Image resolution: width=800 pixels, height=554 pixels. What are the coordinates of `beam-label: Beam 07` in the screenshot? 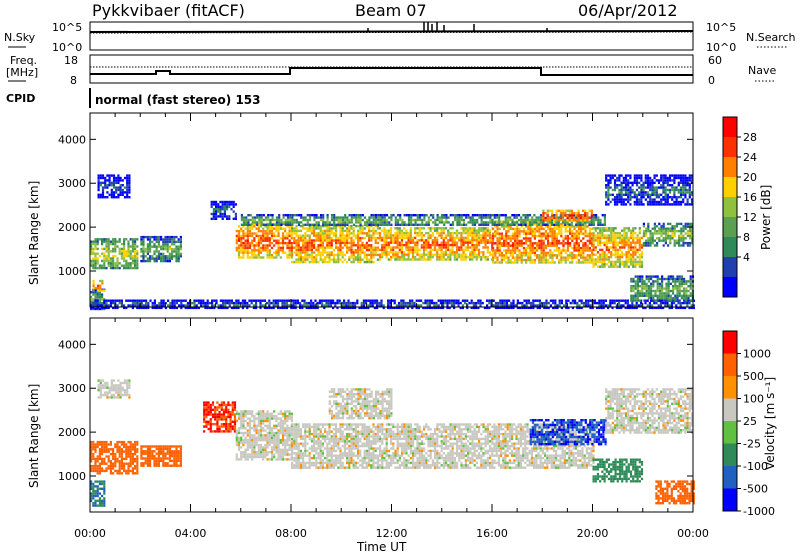 It's located at (391, 10).